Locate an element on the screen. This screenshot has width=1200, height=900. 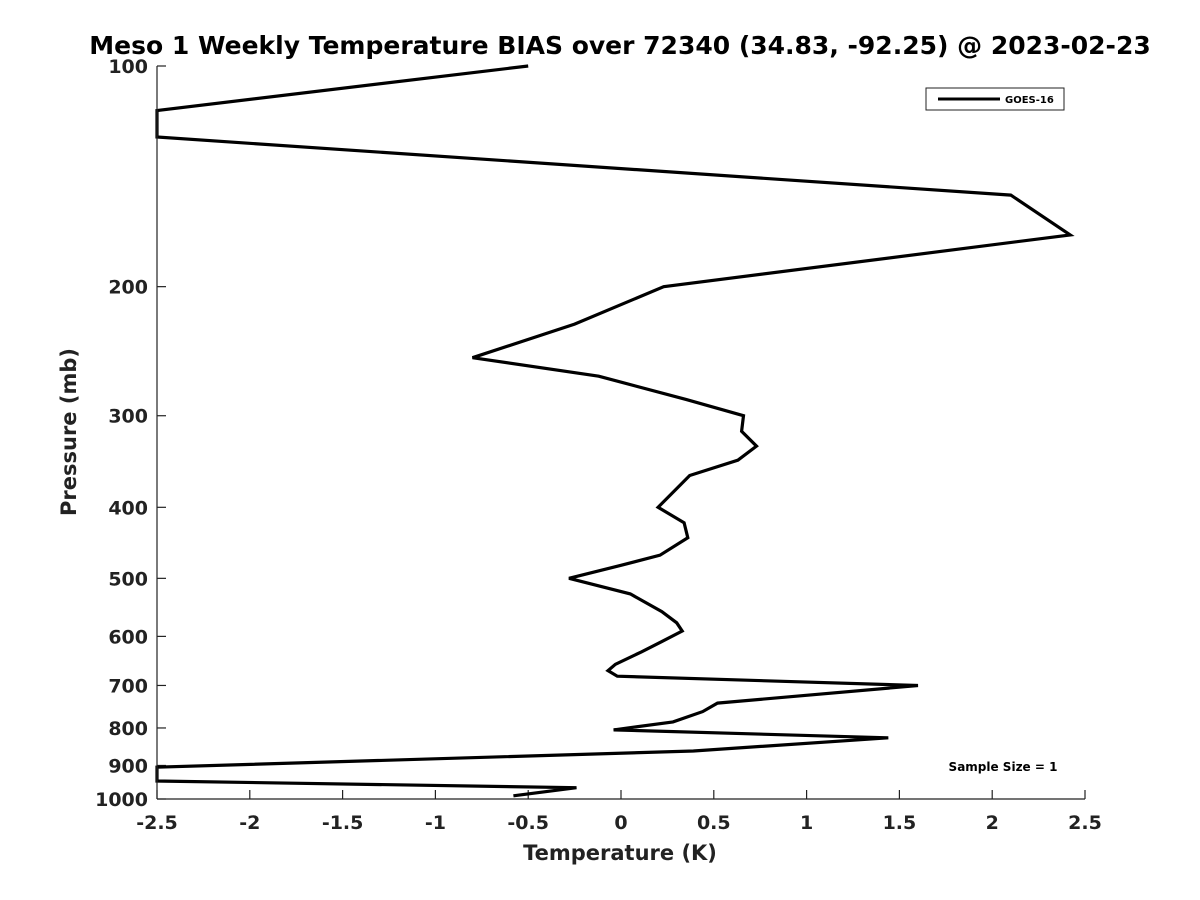
x-axis-ticks: -2.5 -2 -1.5 -1 -0.5 0 0.5 1 1.5 2 2.5 is located at coordinates (619, 812).